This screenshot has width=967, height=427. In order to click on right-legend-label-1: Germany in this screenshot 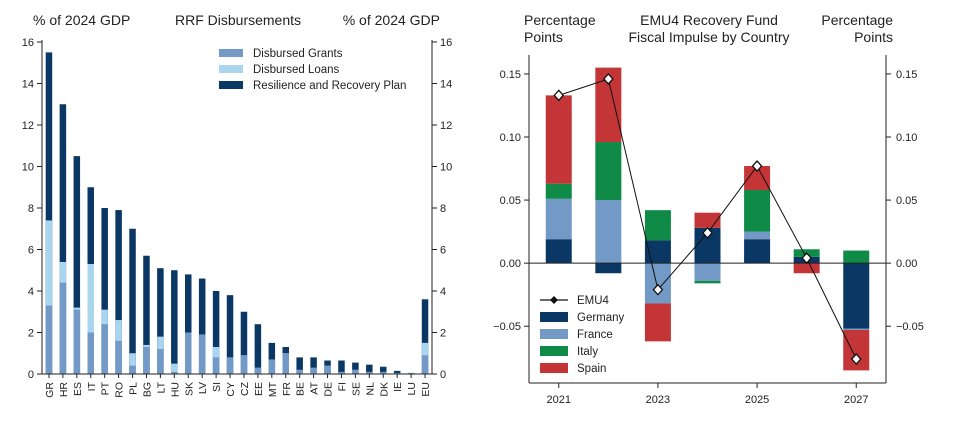, I will do `click(601, 318)`.